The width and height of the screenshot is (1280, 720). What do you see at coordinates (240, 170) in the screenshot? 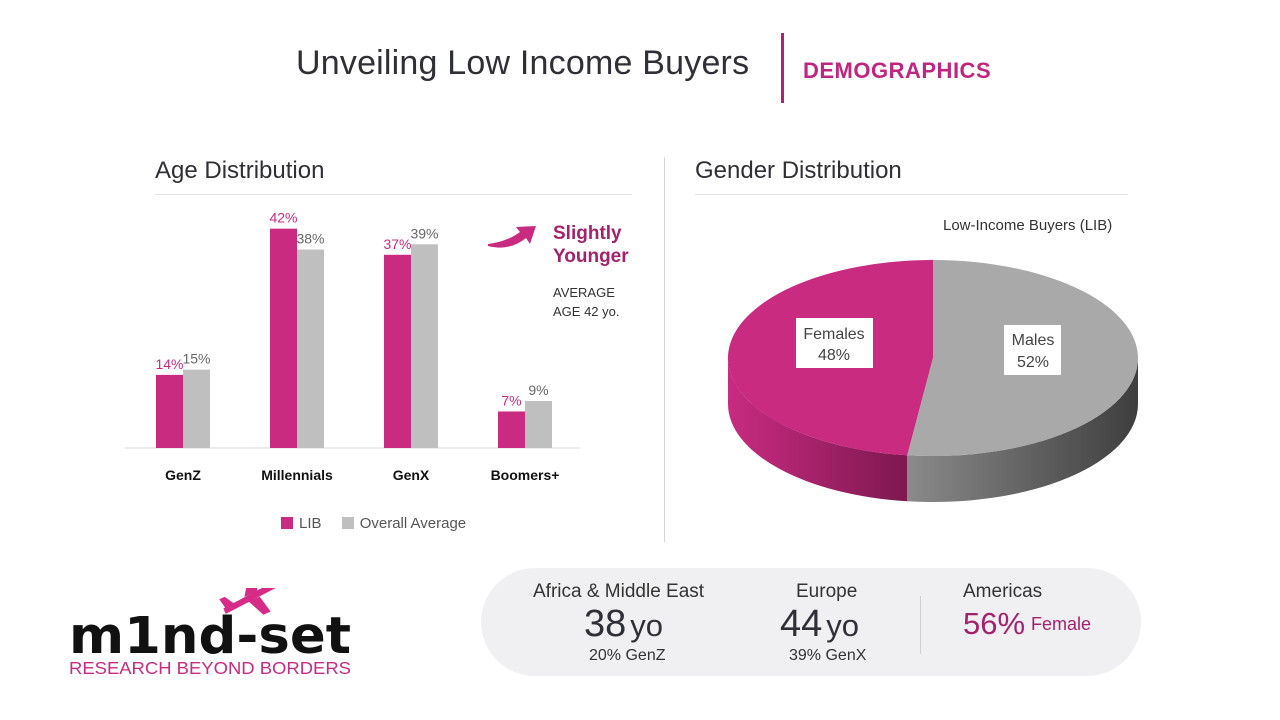
I see `age-section-title: Age Distribution` at bounding box center [240, 170].